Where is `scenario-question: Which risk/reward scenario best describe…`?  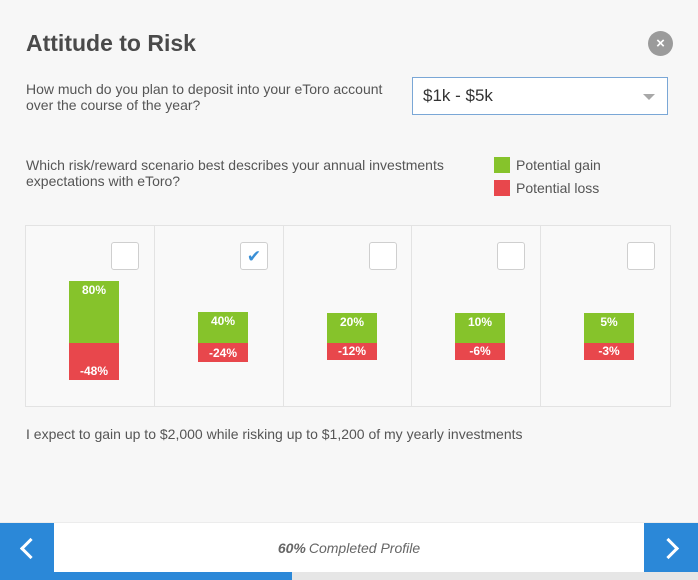 scenario-question: Which risk/reward scenario best describe… is located at coordinates (235, 173).